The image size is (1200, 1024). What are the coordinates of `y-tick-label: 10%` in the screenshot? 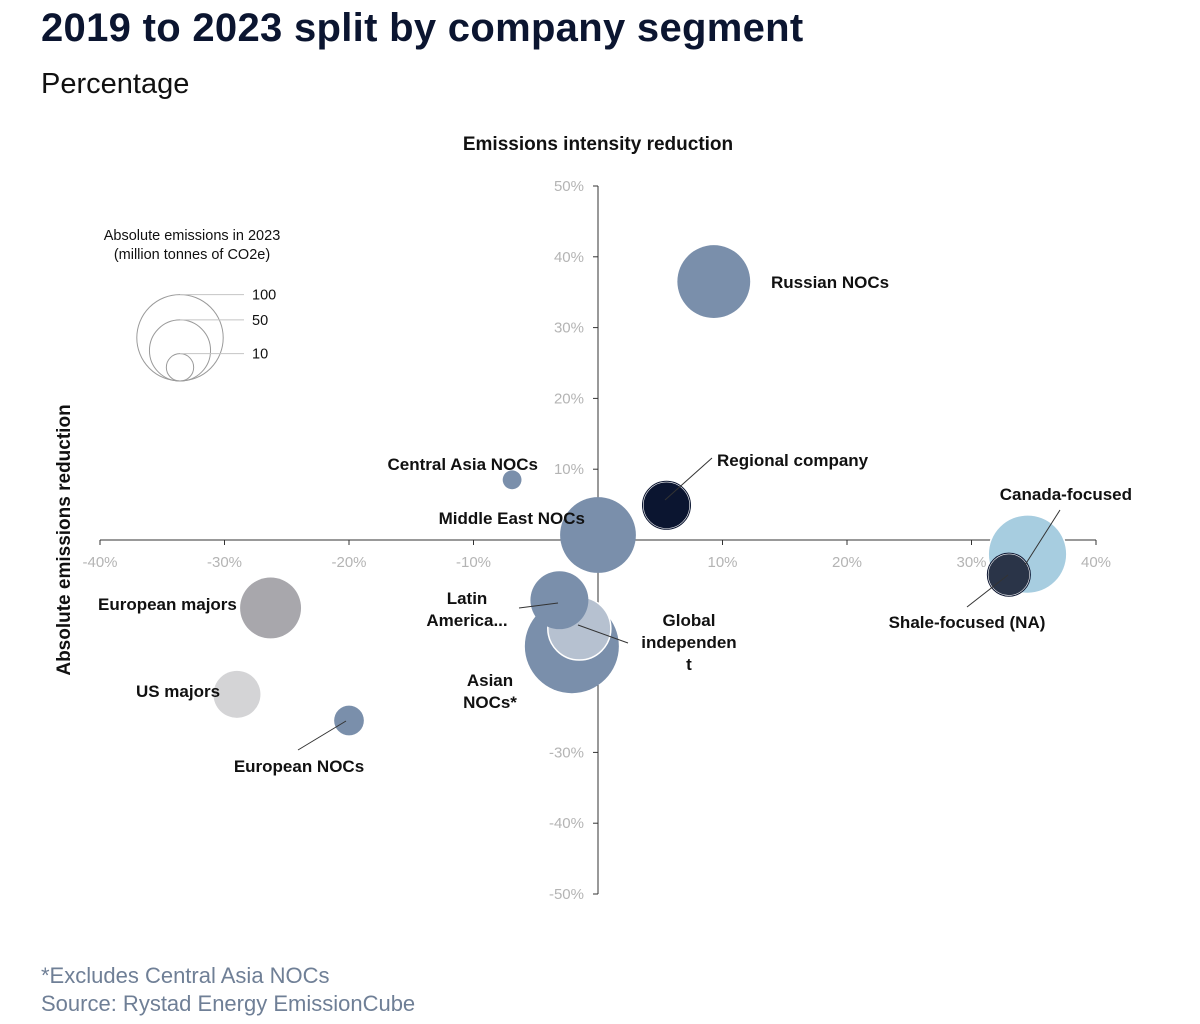 It's located at (569, 469).